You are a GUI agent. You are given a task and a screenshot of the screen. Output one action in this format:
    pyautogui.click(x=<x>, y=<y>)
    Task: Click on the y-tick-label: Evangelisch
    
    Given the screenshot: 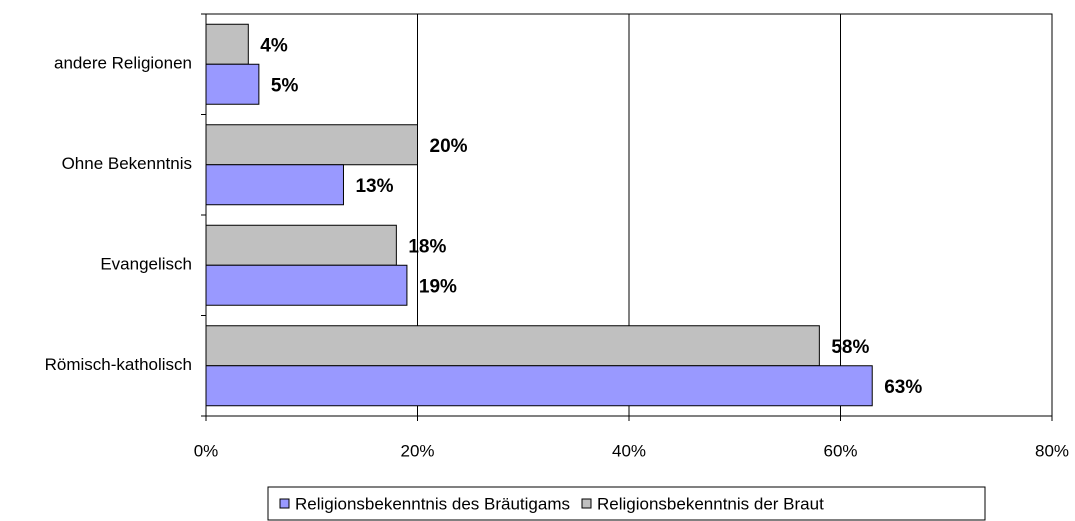 What is the action you would take?
    pyautogui.click(x=146, y=264)
    